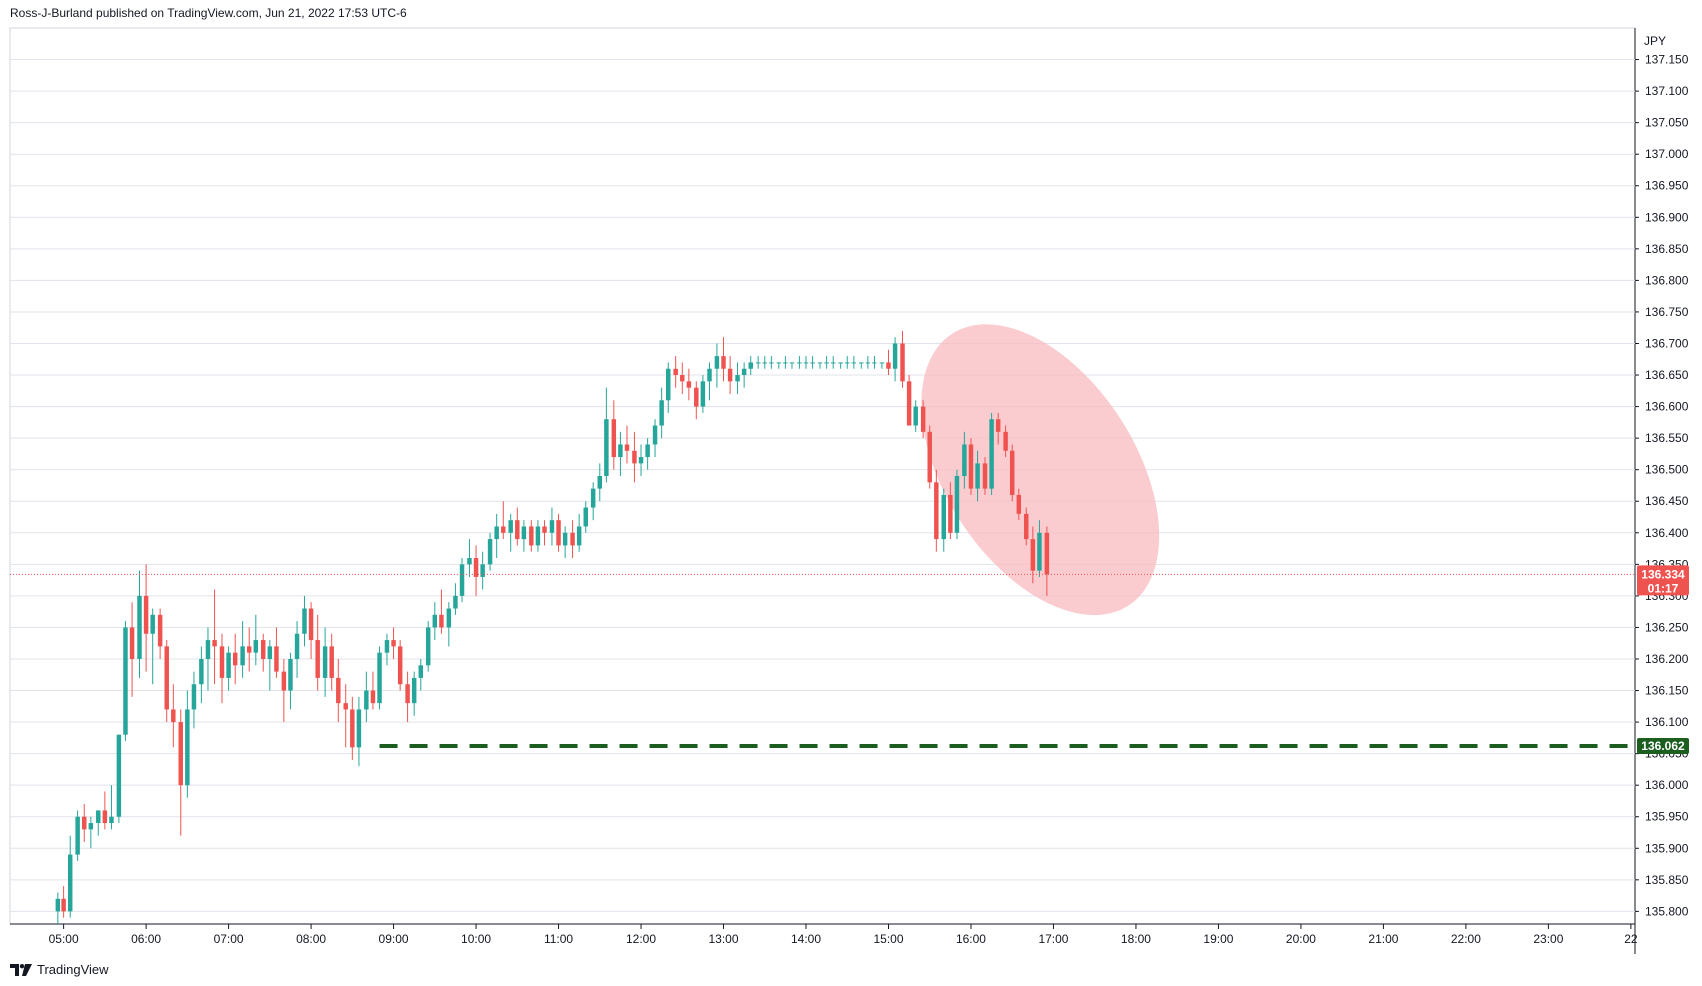 The height and width of the screenshot is (986, 1702). I want to click on y-tick-label: 136.950, so click(1667, 186).